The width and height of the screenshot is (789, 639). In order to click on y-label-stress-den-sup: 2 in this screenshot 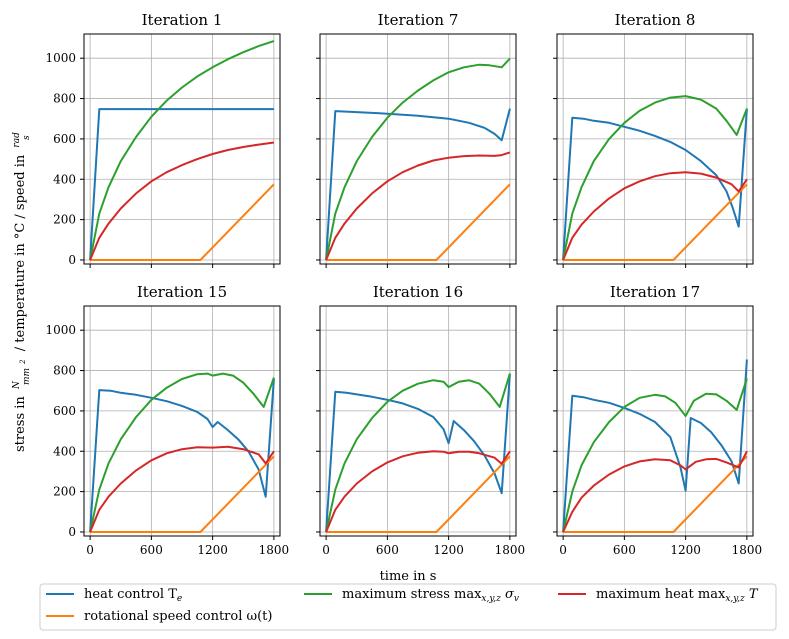, I will do `click(23, 362)`.